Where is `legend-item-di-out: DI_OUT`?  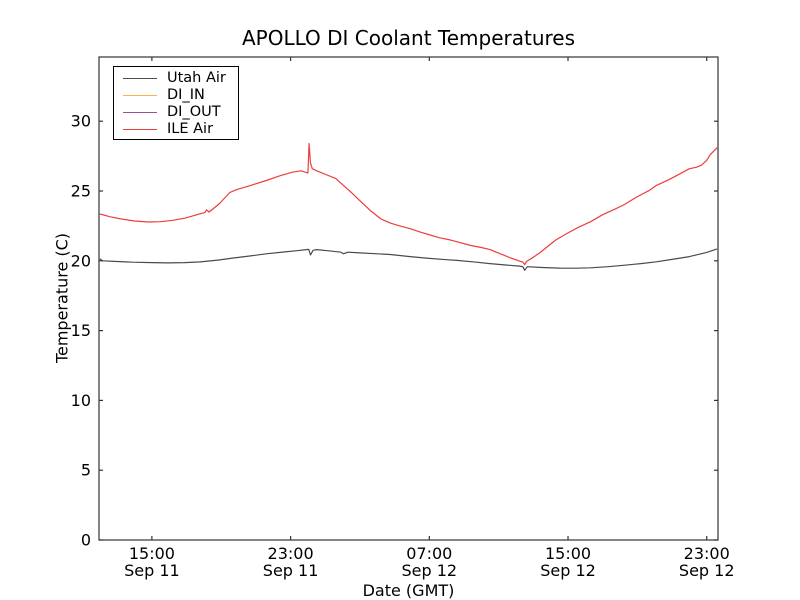 legend-item-di-out: DI_OUT is located at coordinates (176, 112).